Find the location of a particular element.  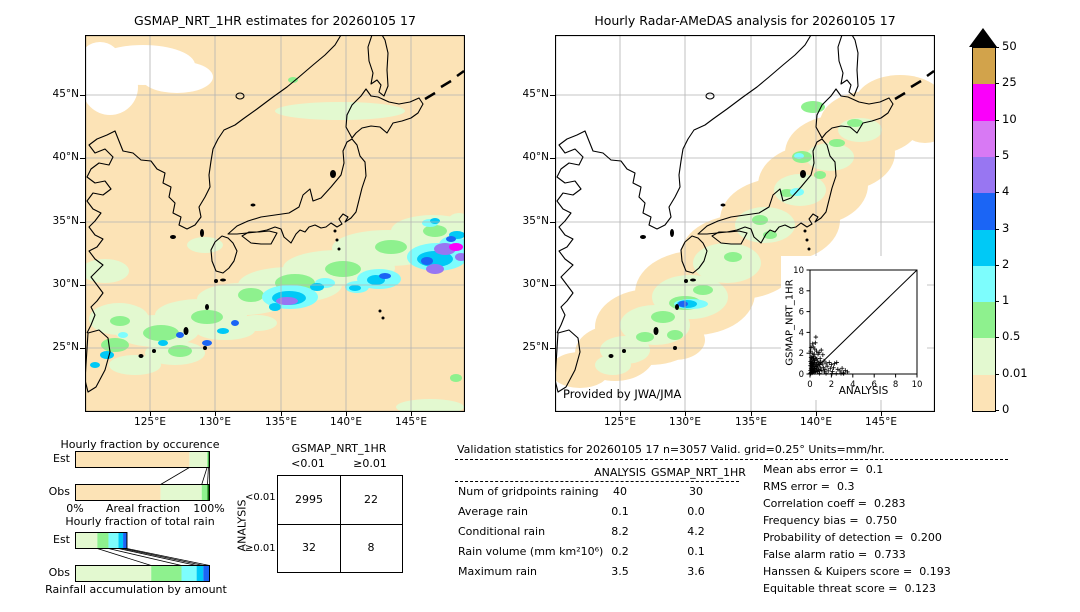

colorbar-tick-label: 5 is located at coordinates (1006, 154).